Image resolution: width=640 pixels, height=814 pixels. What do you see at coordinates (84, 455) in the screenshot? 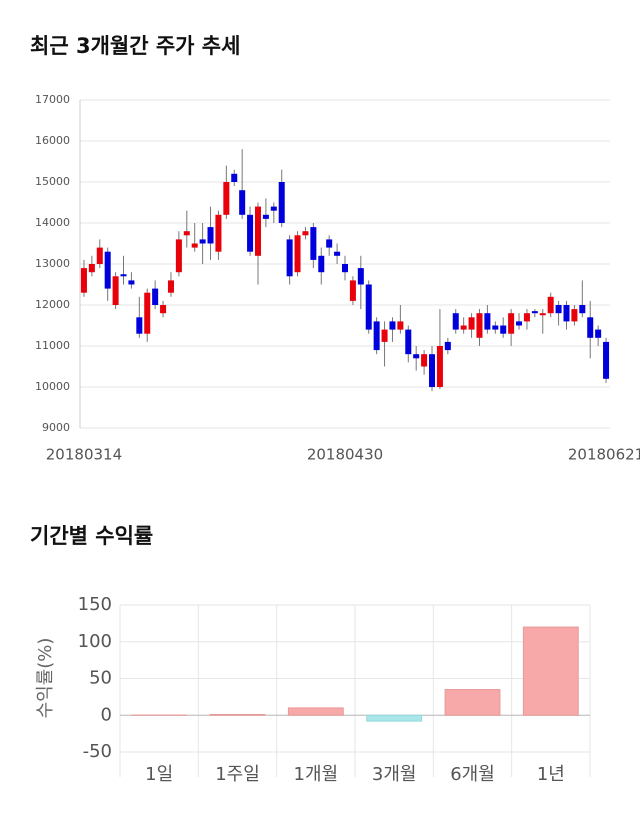
I see `x-tick-label: 20180314` at bounding box center [84, 455].